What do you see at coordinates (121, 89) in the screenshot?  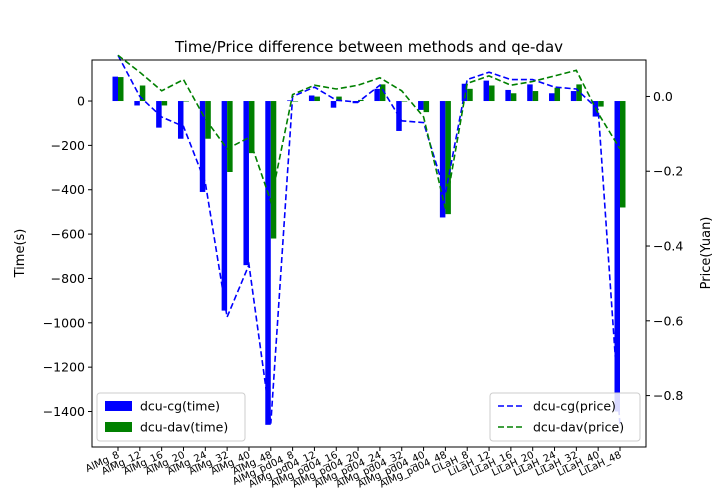 I see `bar-dcu-dav(time)-AlMg_8` at bounding box center [121, 89].